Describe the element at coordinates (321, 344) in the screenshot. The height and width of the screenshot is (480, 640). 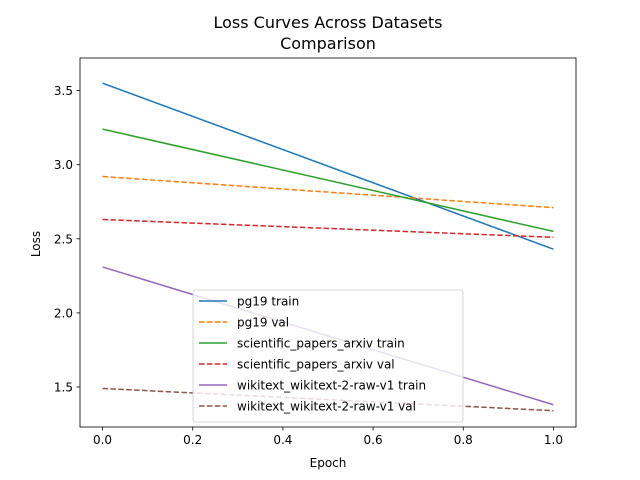
I see `legend-label-2: scientific_papers_arxiv train` at that location.